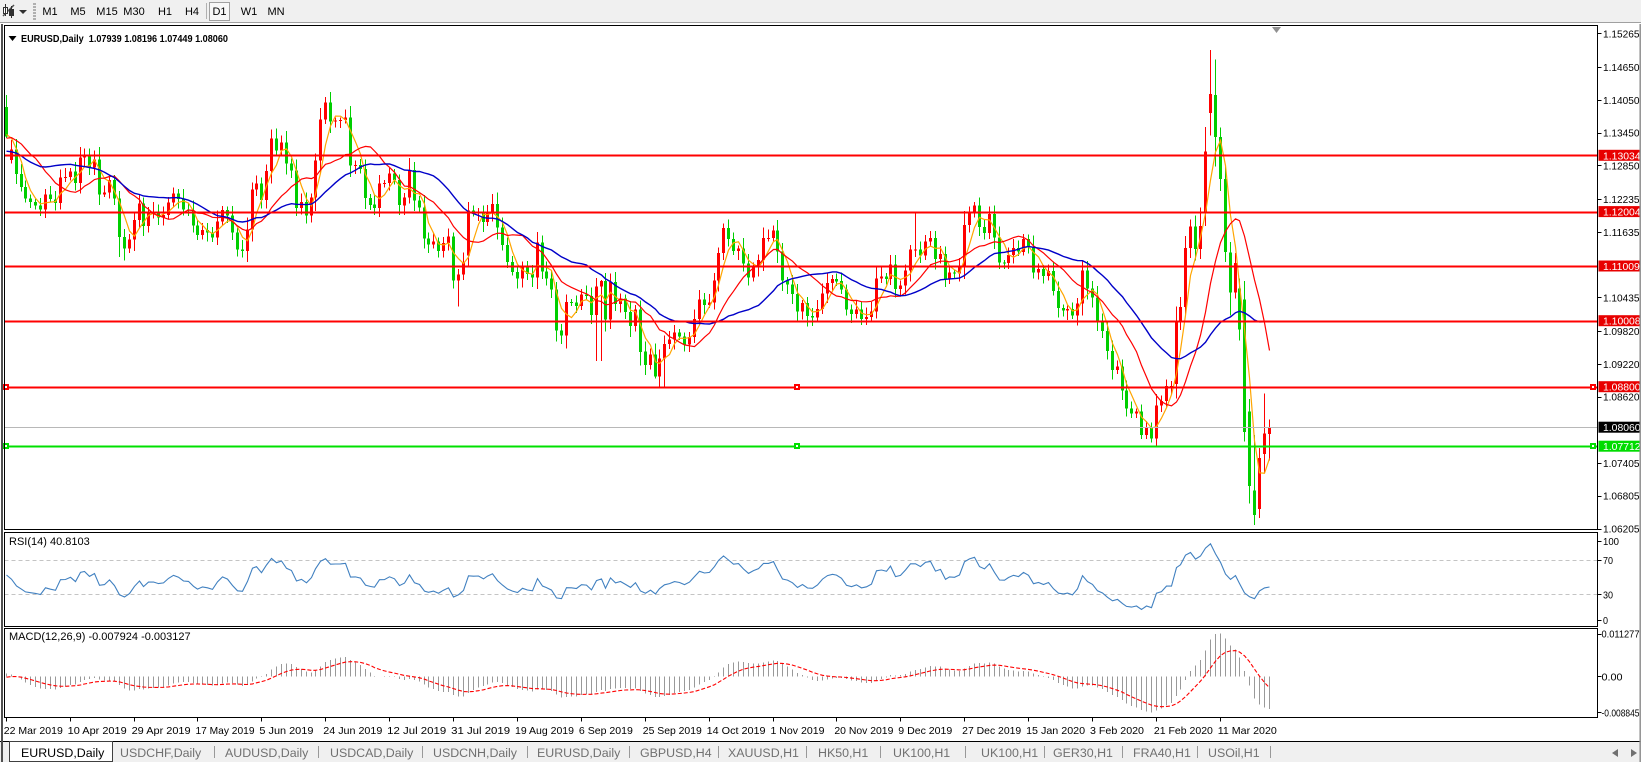 The image size is (1641, 762). Describe the element at coordinates (372, 753) in the screenshot. I see `svg-text: USDCAD,Daily` at that location.